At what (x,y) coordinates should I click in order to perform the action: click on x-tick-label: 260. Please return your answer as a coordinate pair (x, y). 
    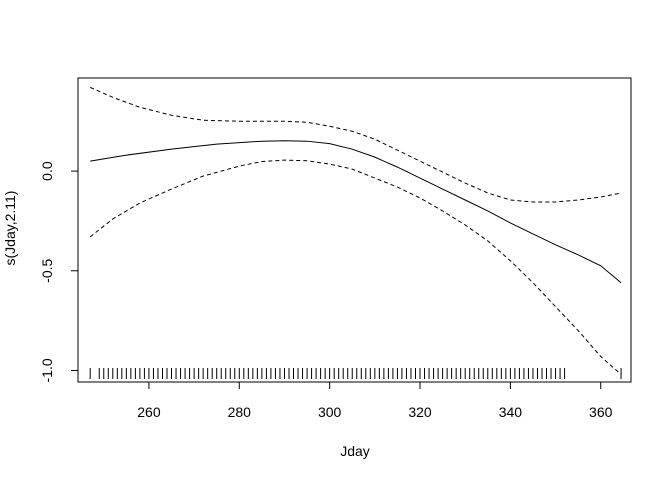
    Looking at the image, I should click on (149, 412).